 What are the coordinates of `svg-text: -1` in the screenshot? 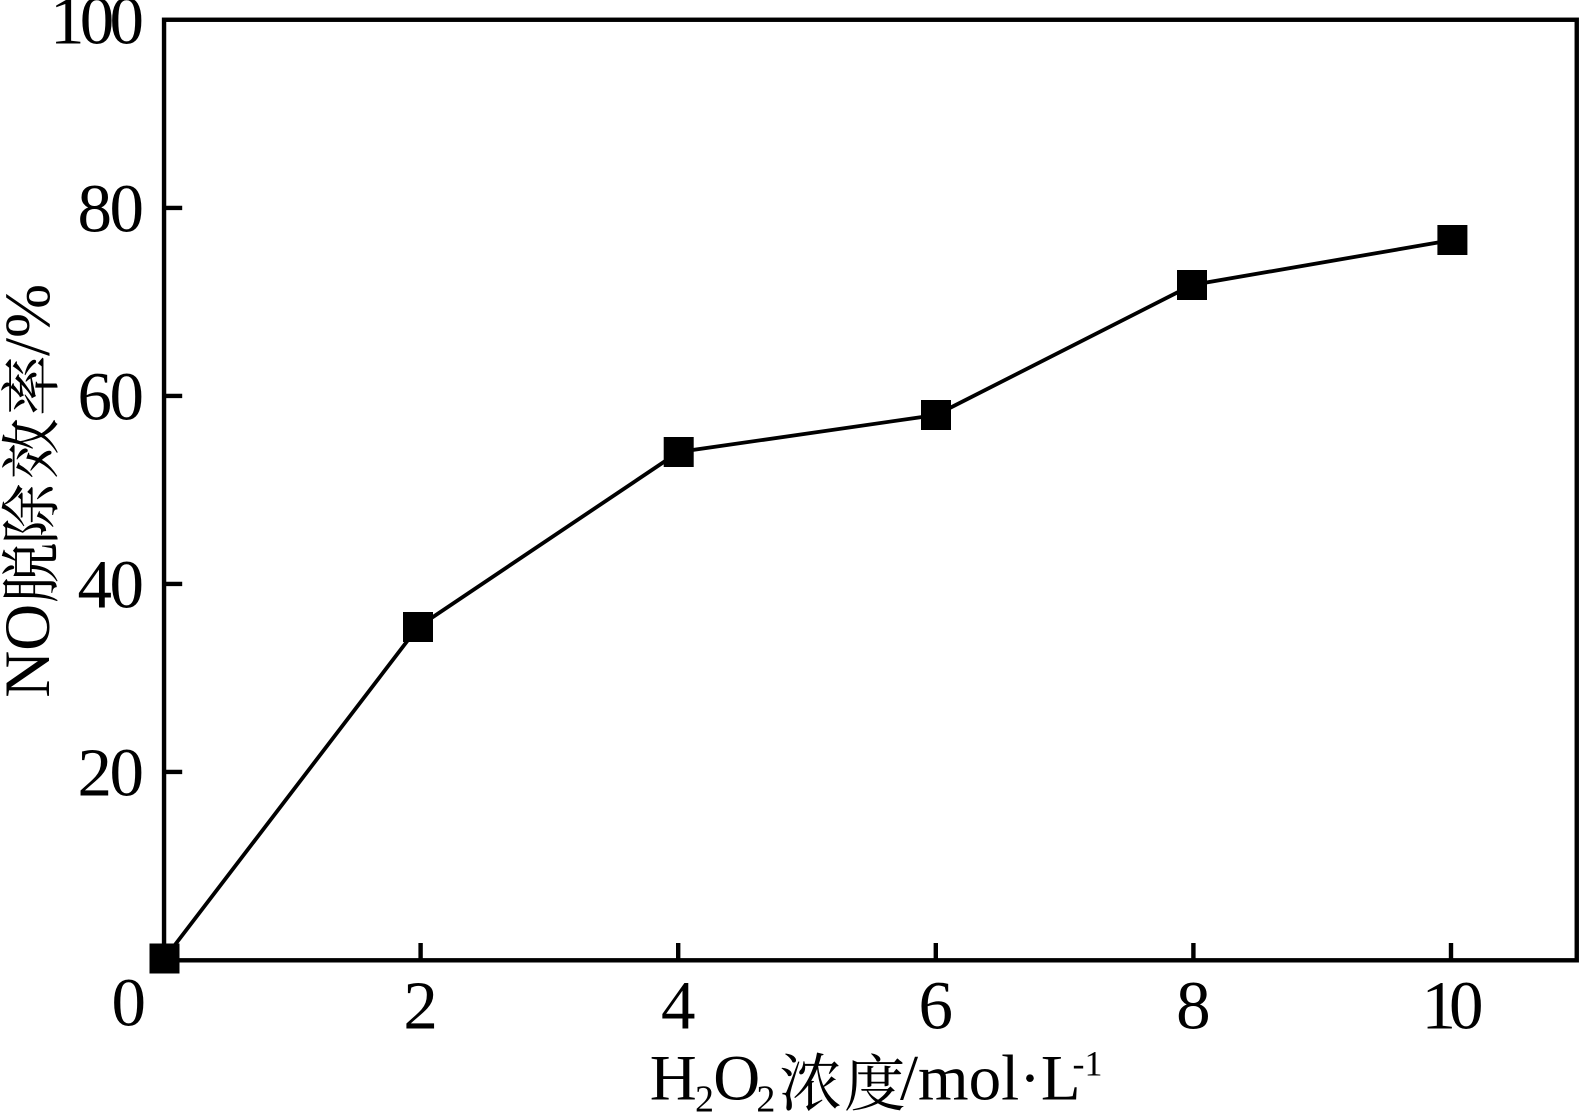 It's located at (1088, 1064).